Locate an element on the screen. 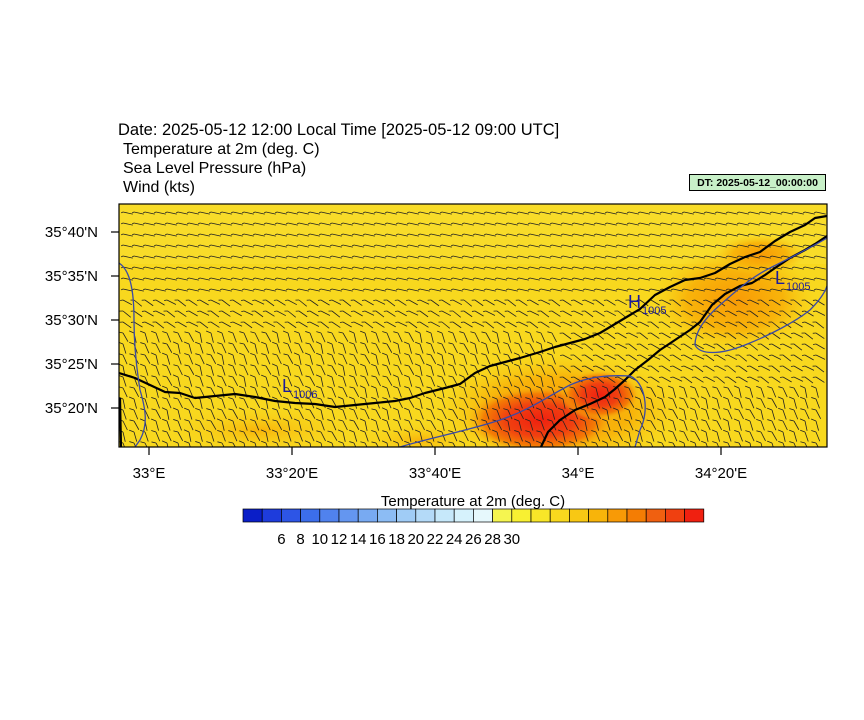  title-wind: Wind (kts) is located at coordinates (159, 187).